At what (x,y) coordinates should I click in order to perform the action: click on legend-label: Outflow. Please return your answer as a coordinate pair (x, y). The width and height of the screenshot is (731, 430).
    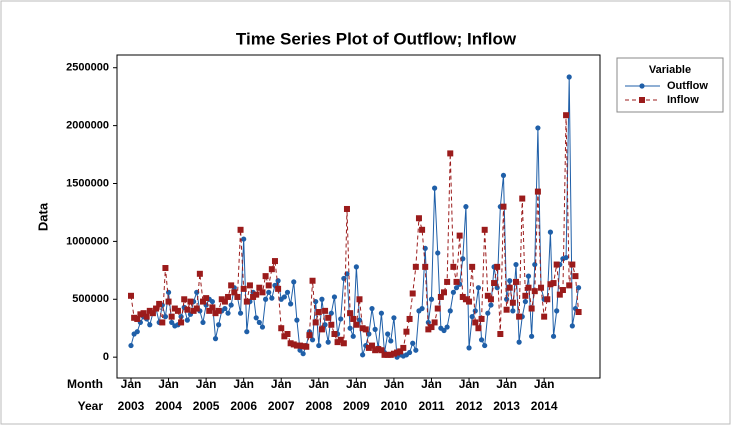
    Looking at the image, I should click on (687, 86).